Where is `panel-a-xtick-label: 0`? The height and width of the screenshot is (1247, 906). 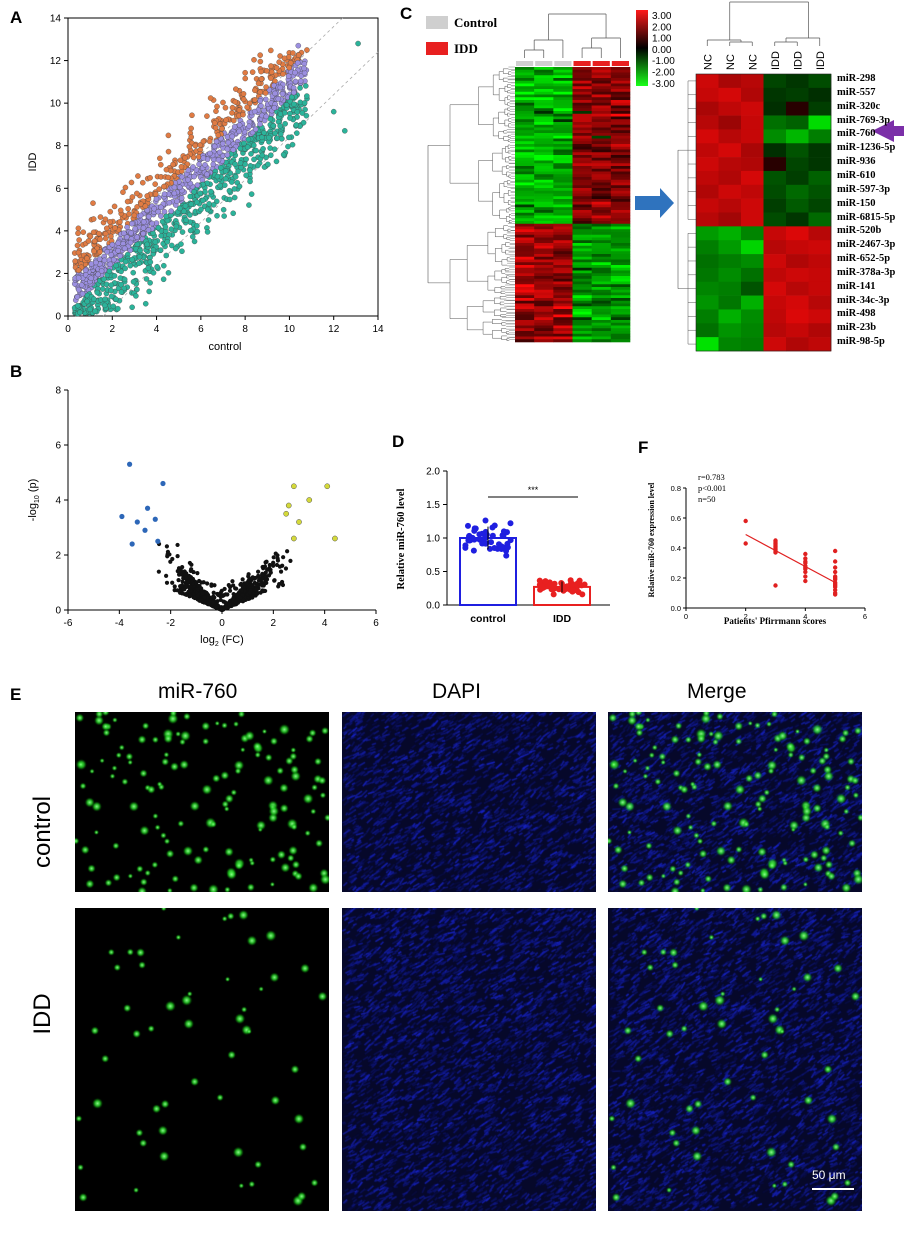 panel-a-xtick-label: 0 is located at coordinates (68, 329).